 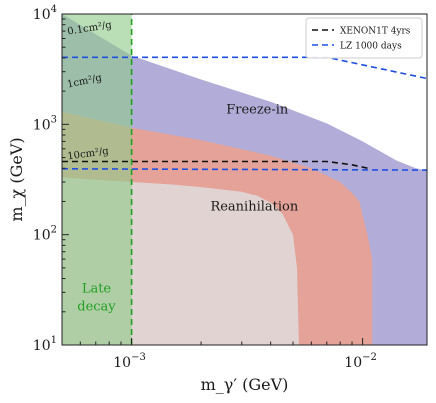 What do you see at coordinates (97, 288) in the screenshot?
I see `annotation-late: Late` at bounding box center [97, 288].